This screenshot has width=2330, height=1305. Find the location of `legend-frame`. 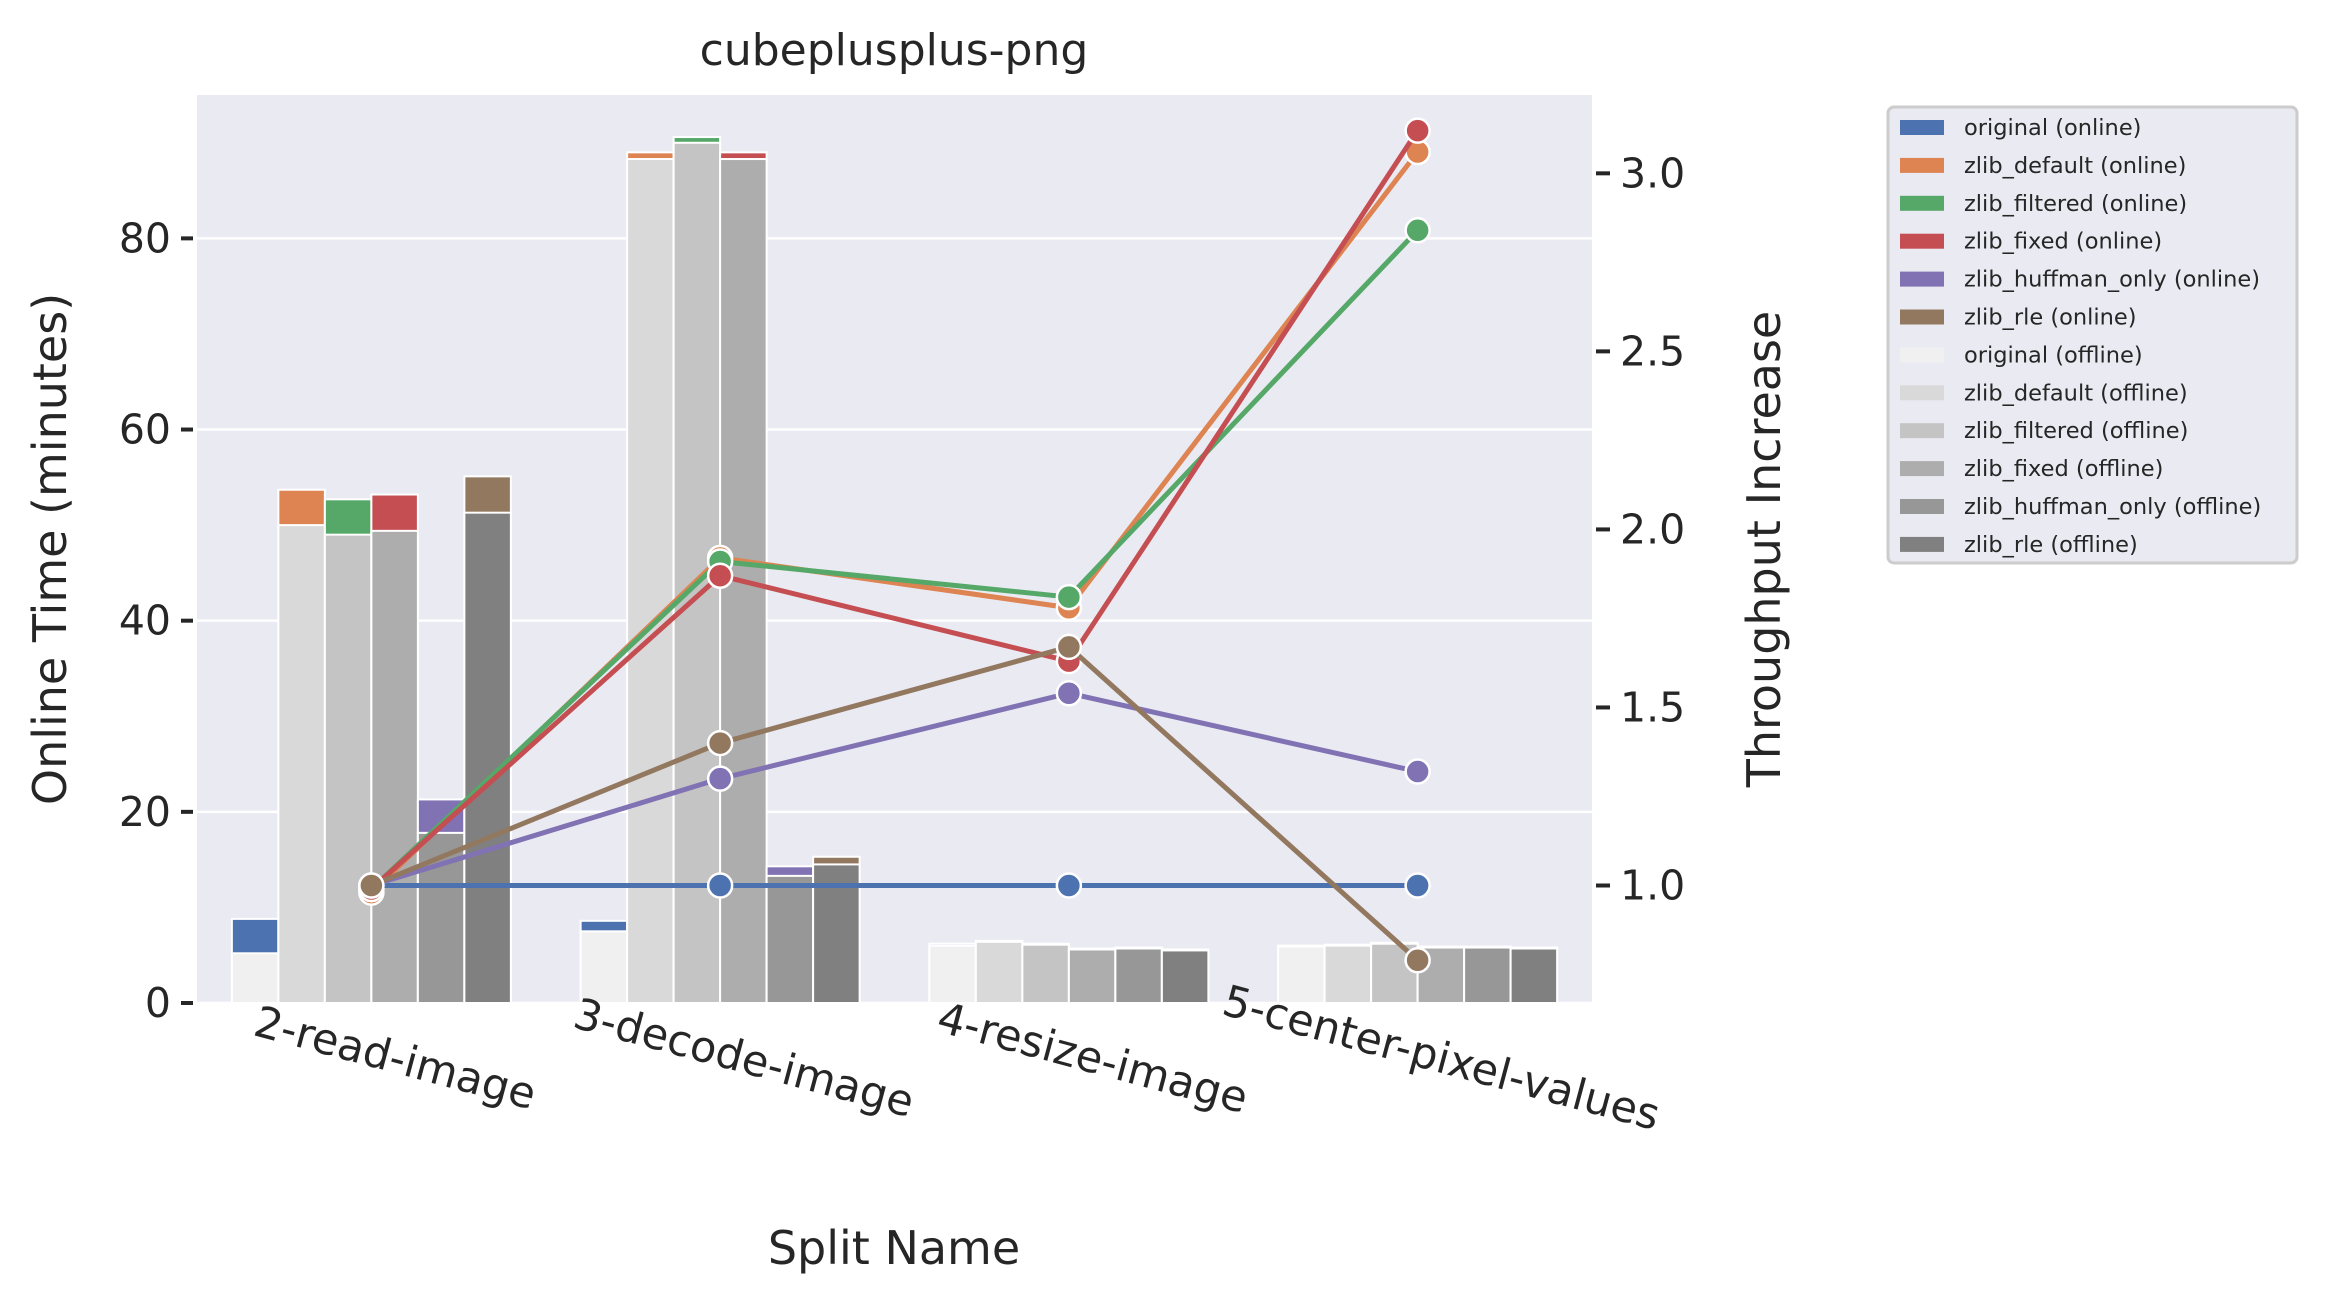

legend-frame is located at coordinates (2092, 335).